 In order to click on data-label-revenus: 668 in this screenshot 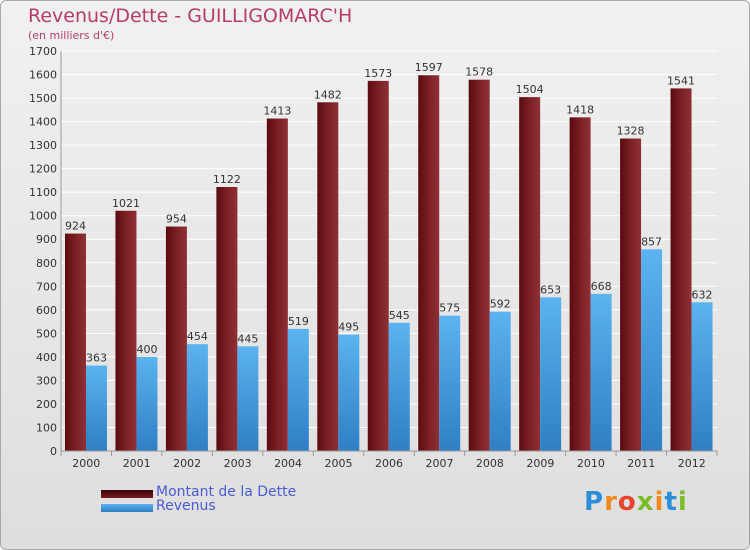, I will do `click(601, 286)`.